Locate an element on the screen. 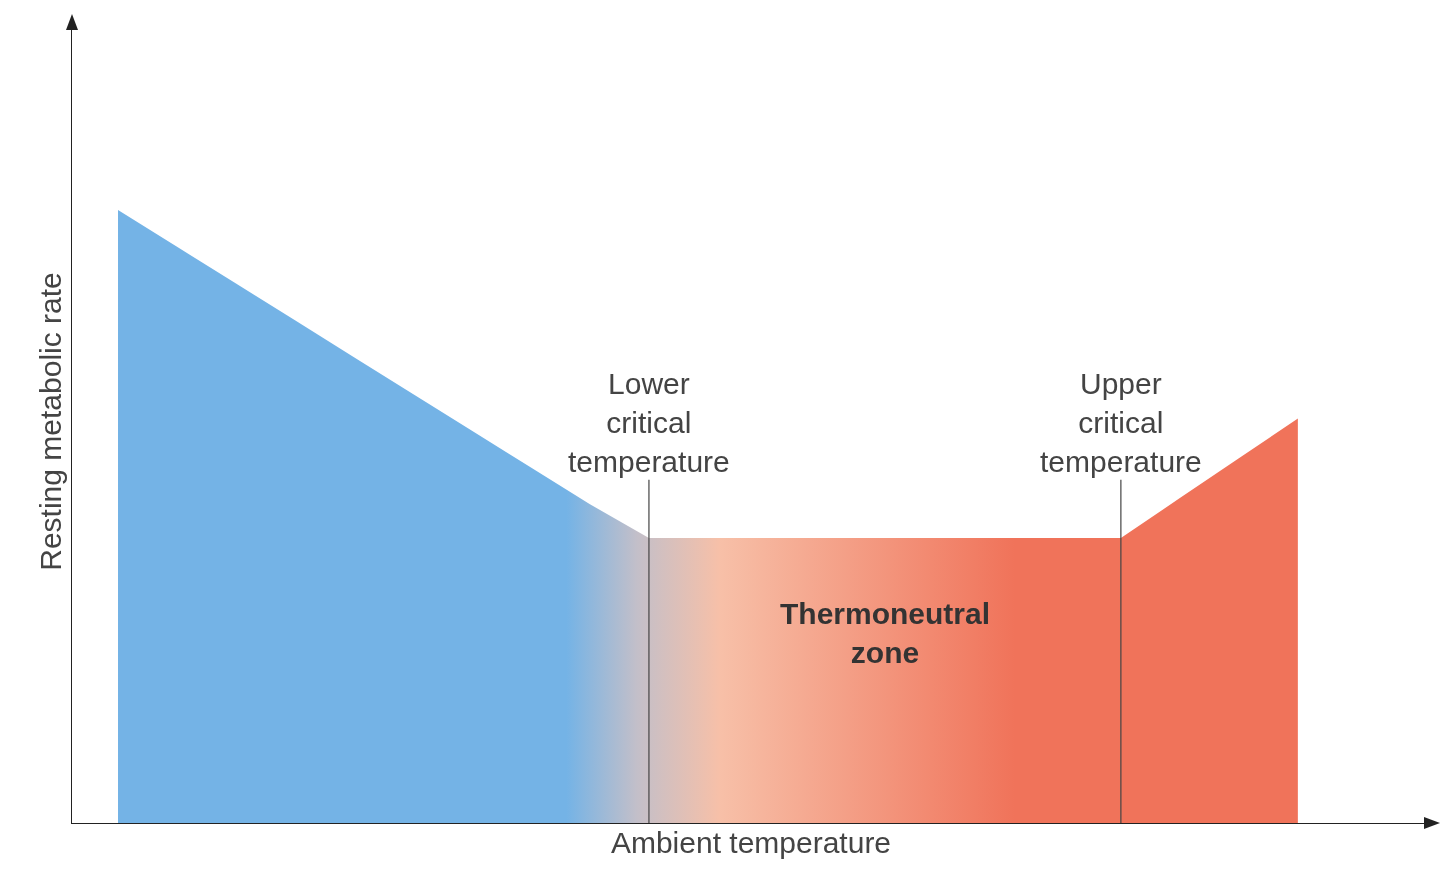  annotation: Lower critical temperature is located at coordinates (649, 422).